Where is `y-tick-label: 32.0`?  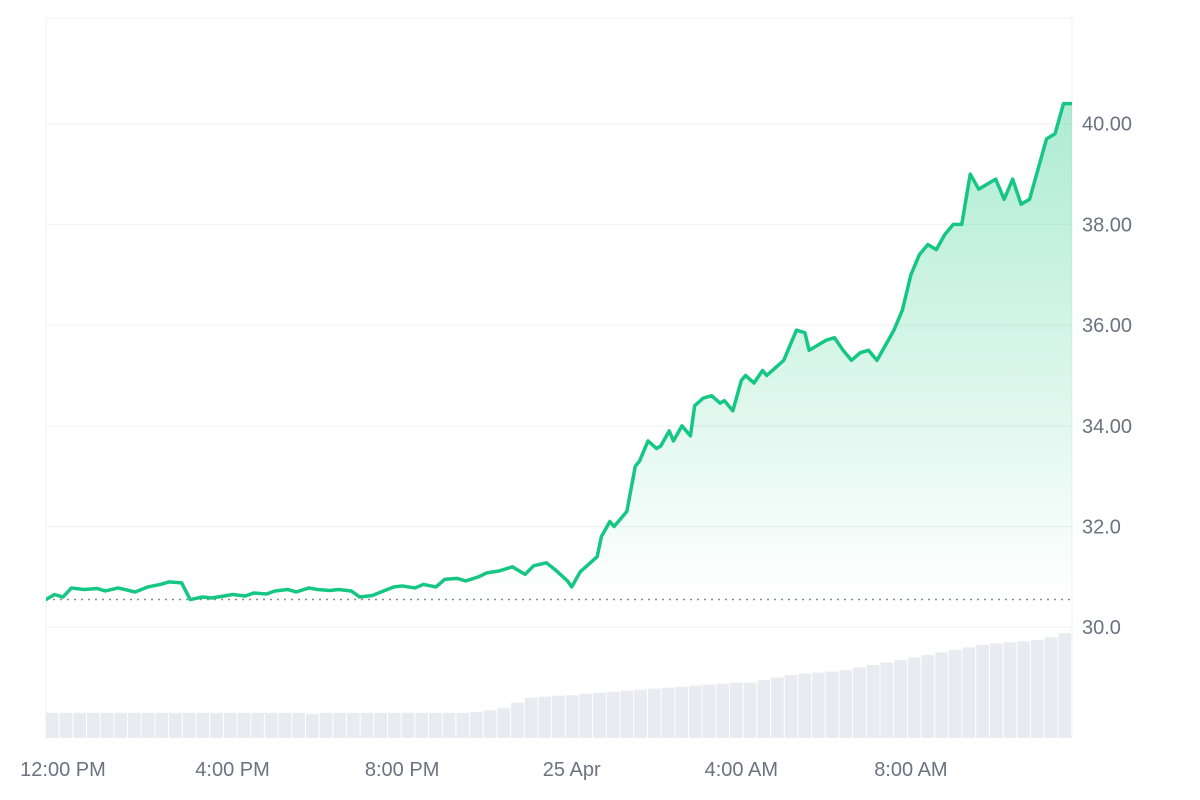
y-tick-label: 32.0 is located at coordinates (1101, 528).